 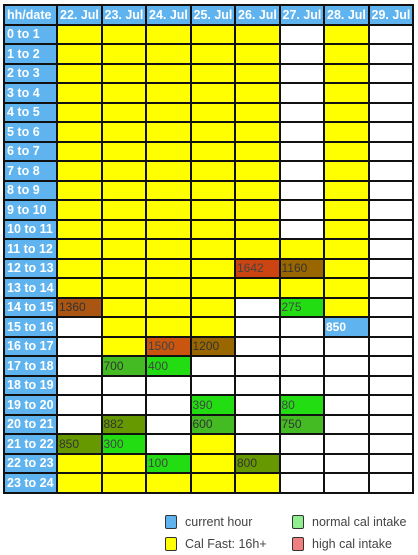 What do you see at coordinates (257, 463) in the screenshot?
I see `hour-cell: 800` at bounding box center [257, 463].